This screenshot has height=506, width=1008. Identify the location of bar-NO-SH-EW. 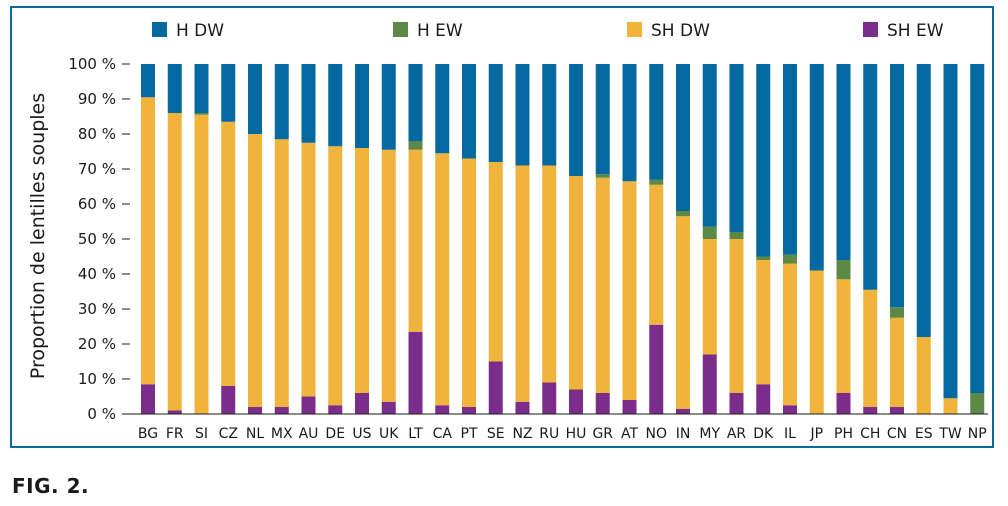
(656, 369).